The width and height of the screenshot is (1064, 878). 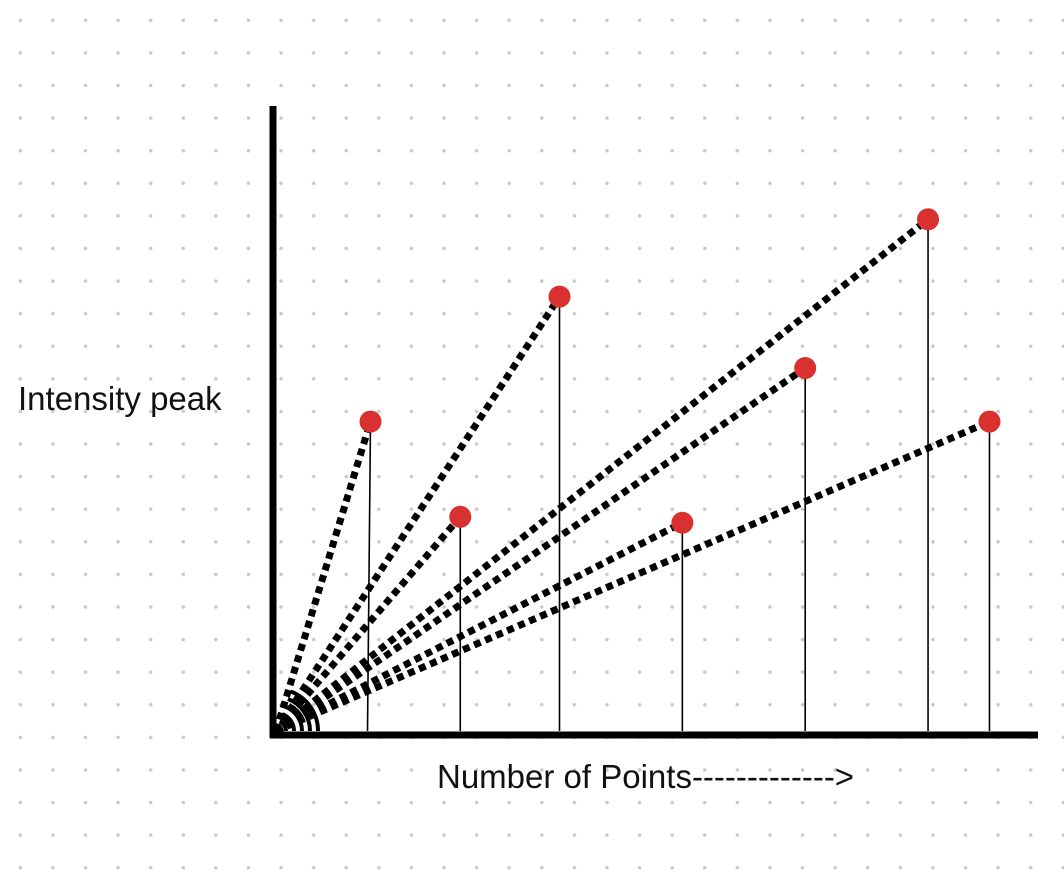 I want to click on x-axis-label: Number of Points------------->, so click(x=646, y=776).